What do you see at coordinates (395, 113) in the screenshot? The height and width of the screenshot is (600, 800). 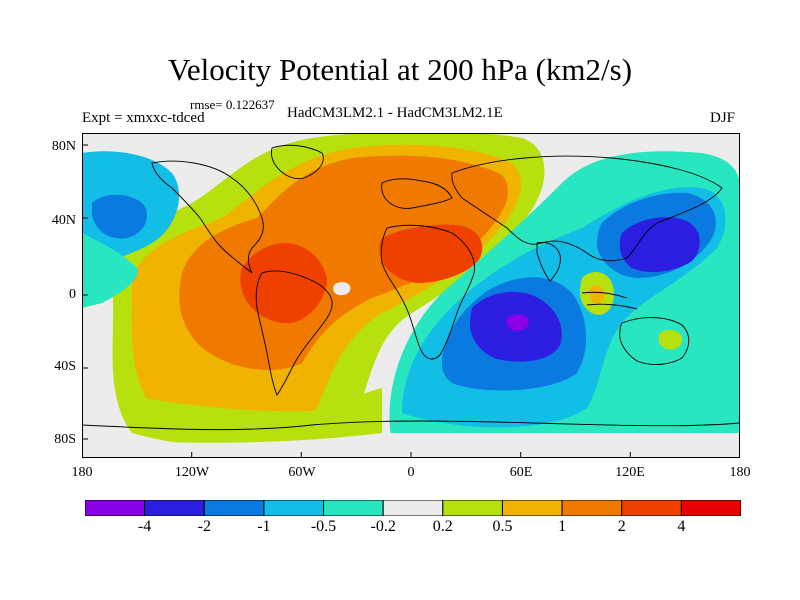 I see `models-label: HadCM3LM2.1 - HadCM3LM2.1E` at bounding box center [395, 113].